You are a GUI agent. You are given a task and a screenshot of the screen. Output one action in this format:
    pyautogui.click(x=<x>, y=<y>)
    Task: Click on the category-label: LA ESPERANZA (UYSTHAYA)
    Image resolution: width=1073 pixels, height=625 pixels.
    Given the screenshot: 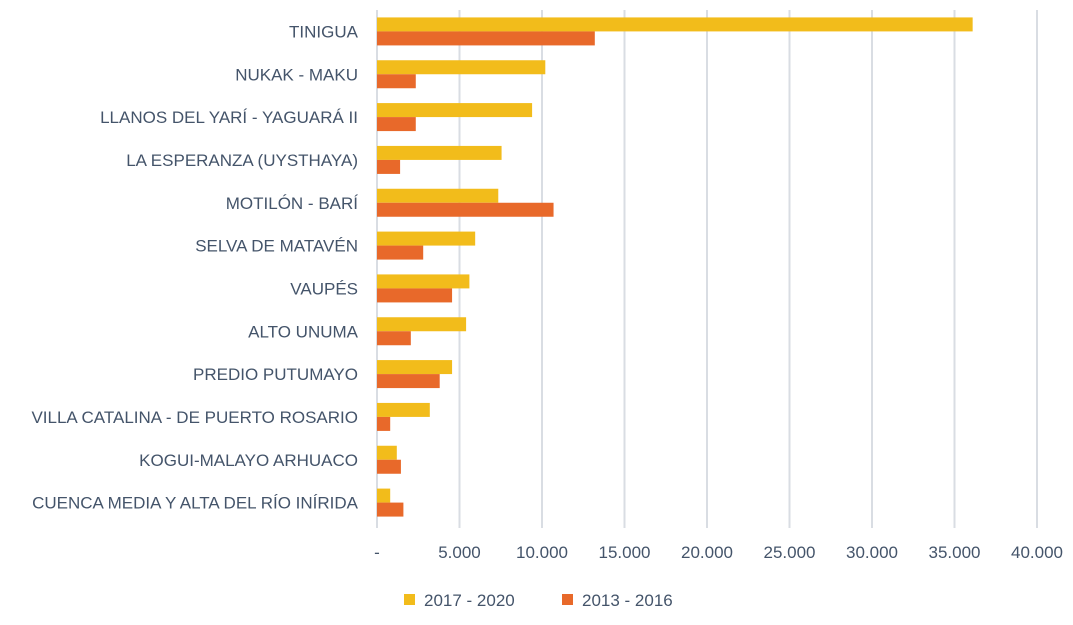 What is the action you would take?
    pyautogui.click(x=242, y=160)
    